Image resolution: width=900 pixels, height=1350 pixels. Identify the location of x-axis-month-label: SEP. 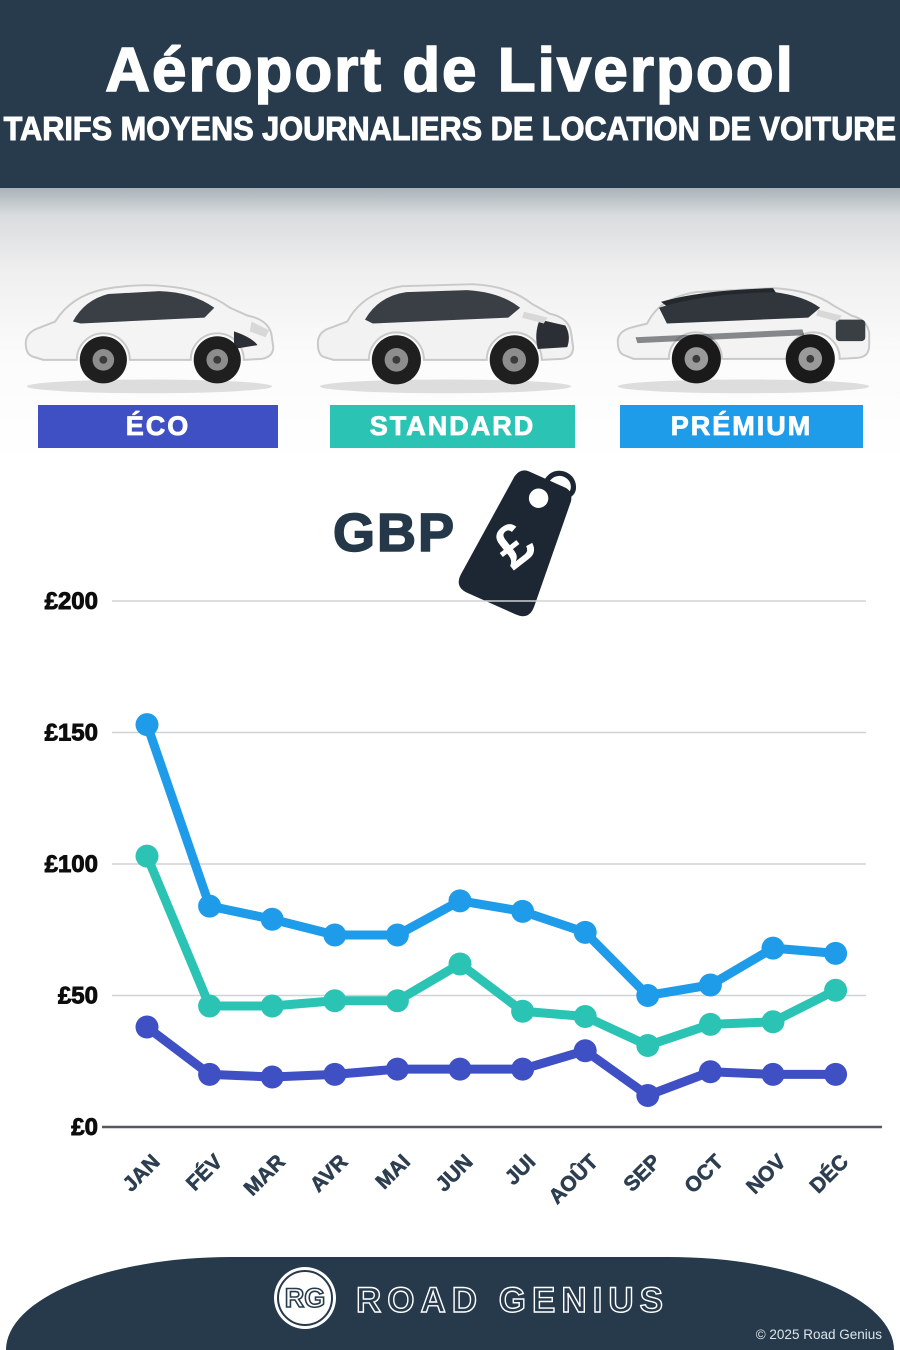
(642, 1173).